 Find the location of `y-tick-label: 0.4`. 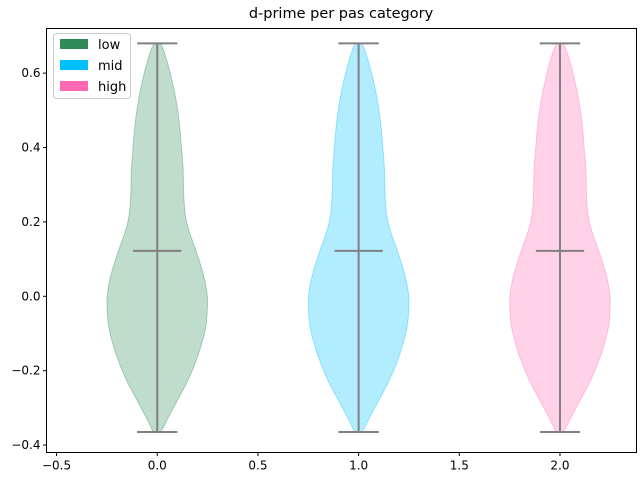

y-tick-label: 0.4 is located at coordinates (30, 148).